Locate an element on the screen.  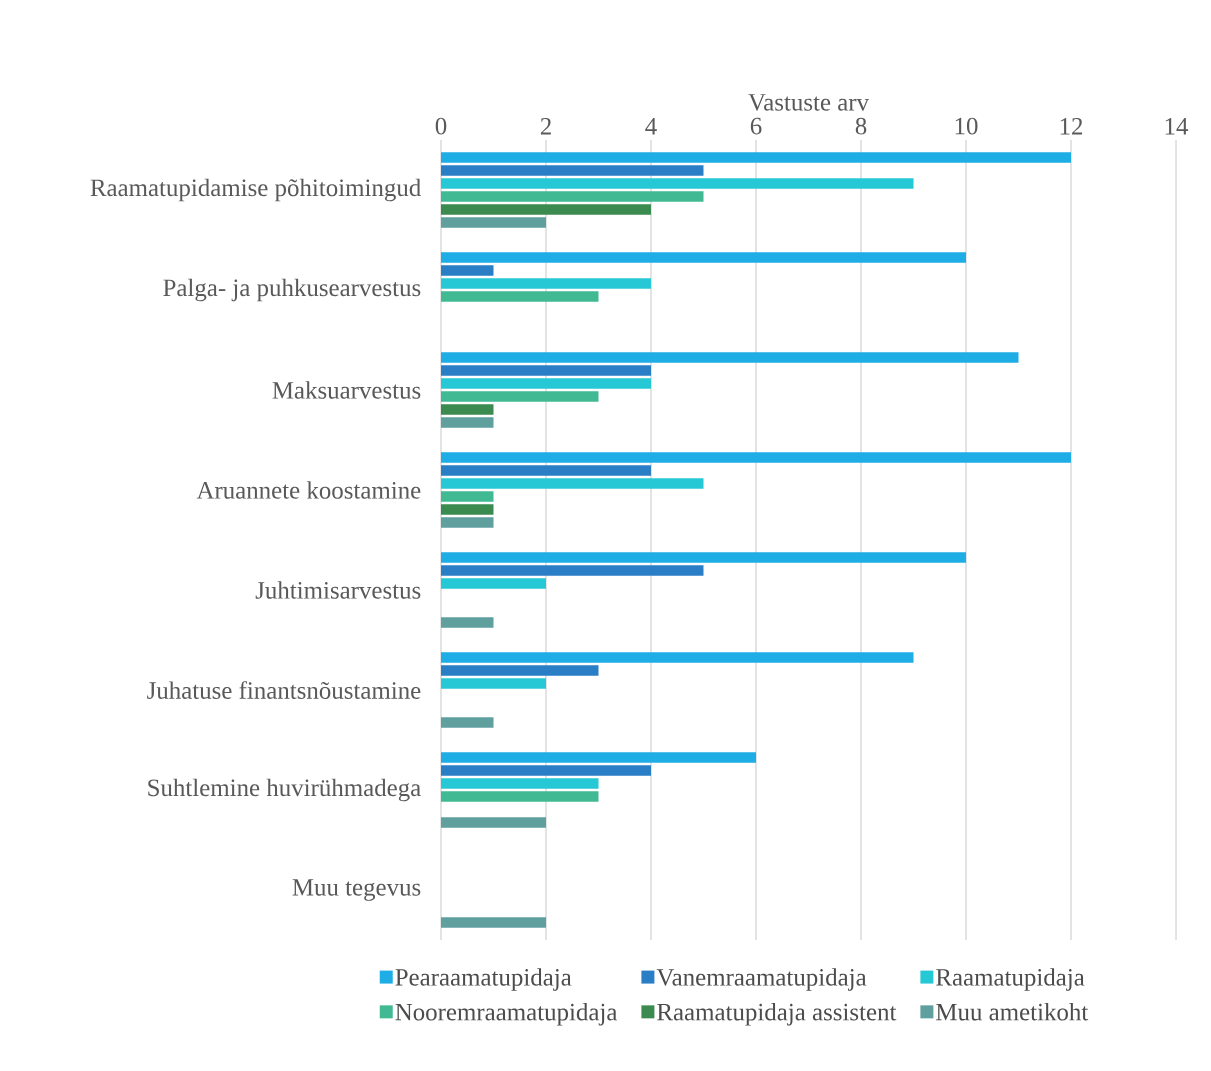
y-tick-label: Raamatupidamise põhitoimingud is located at coordinates (255, 190).